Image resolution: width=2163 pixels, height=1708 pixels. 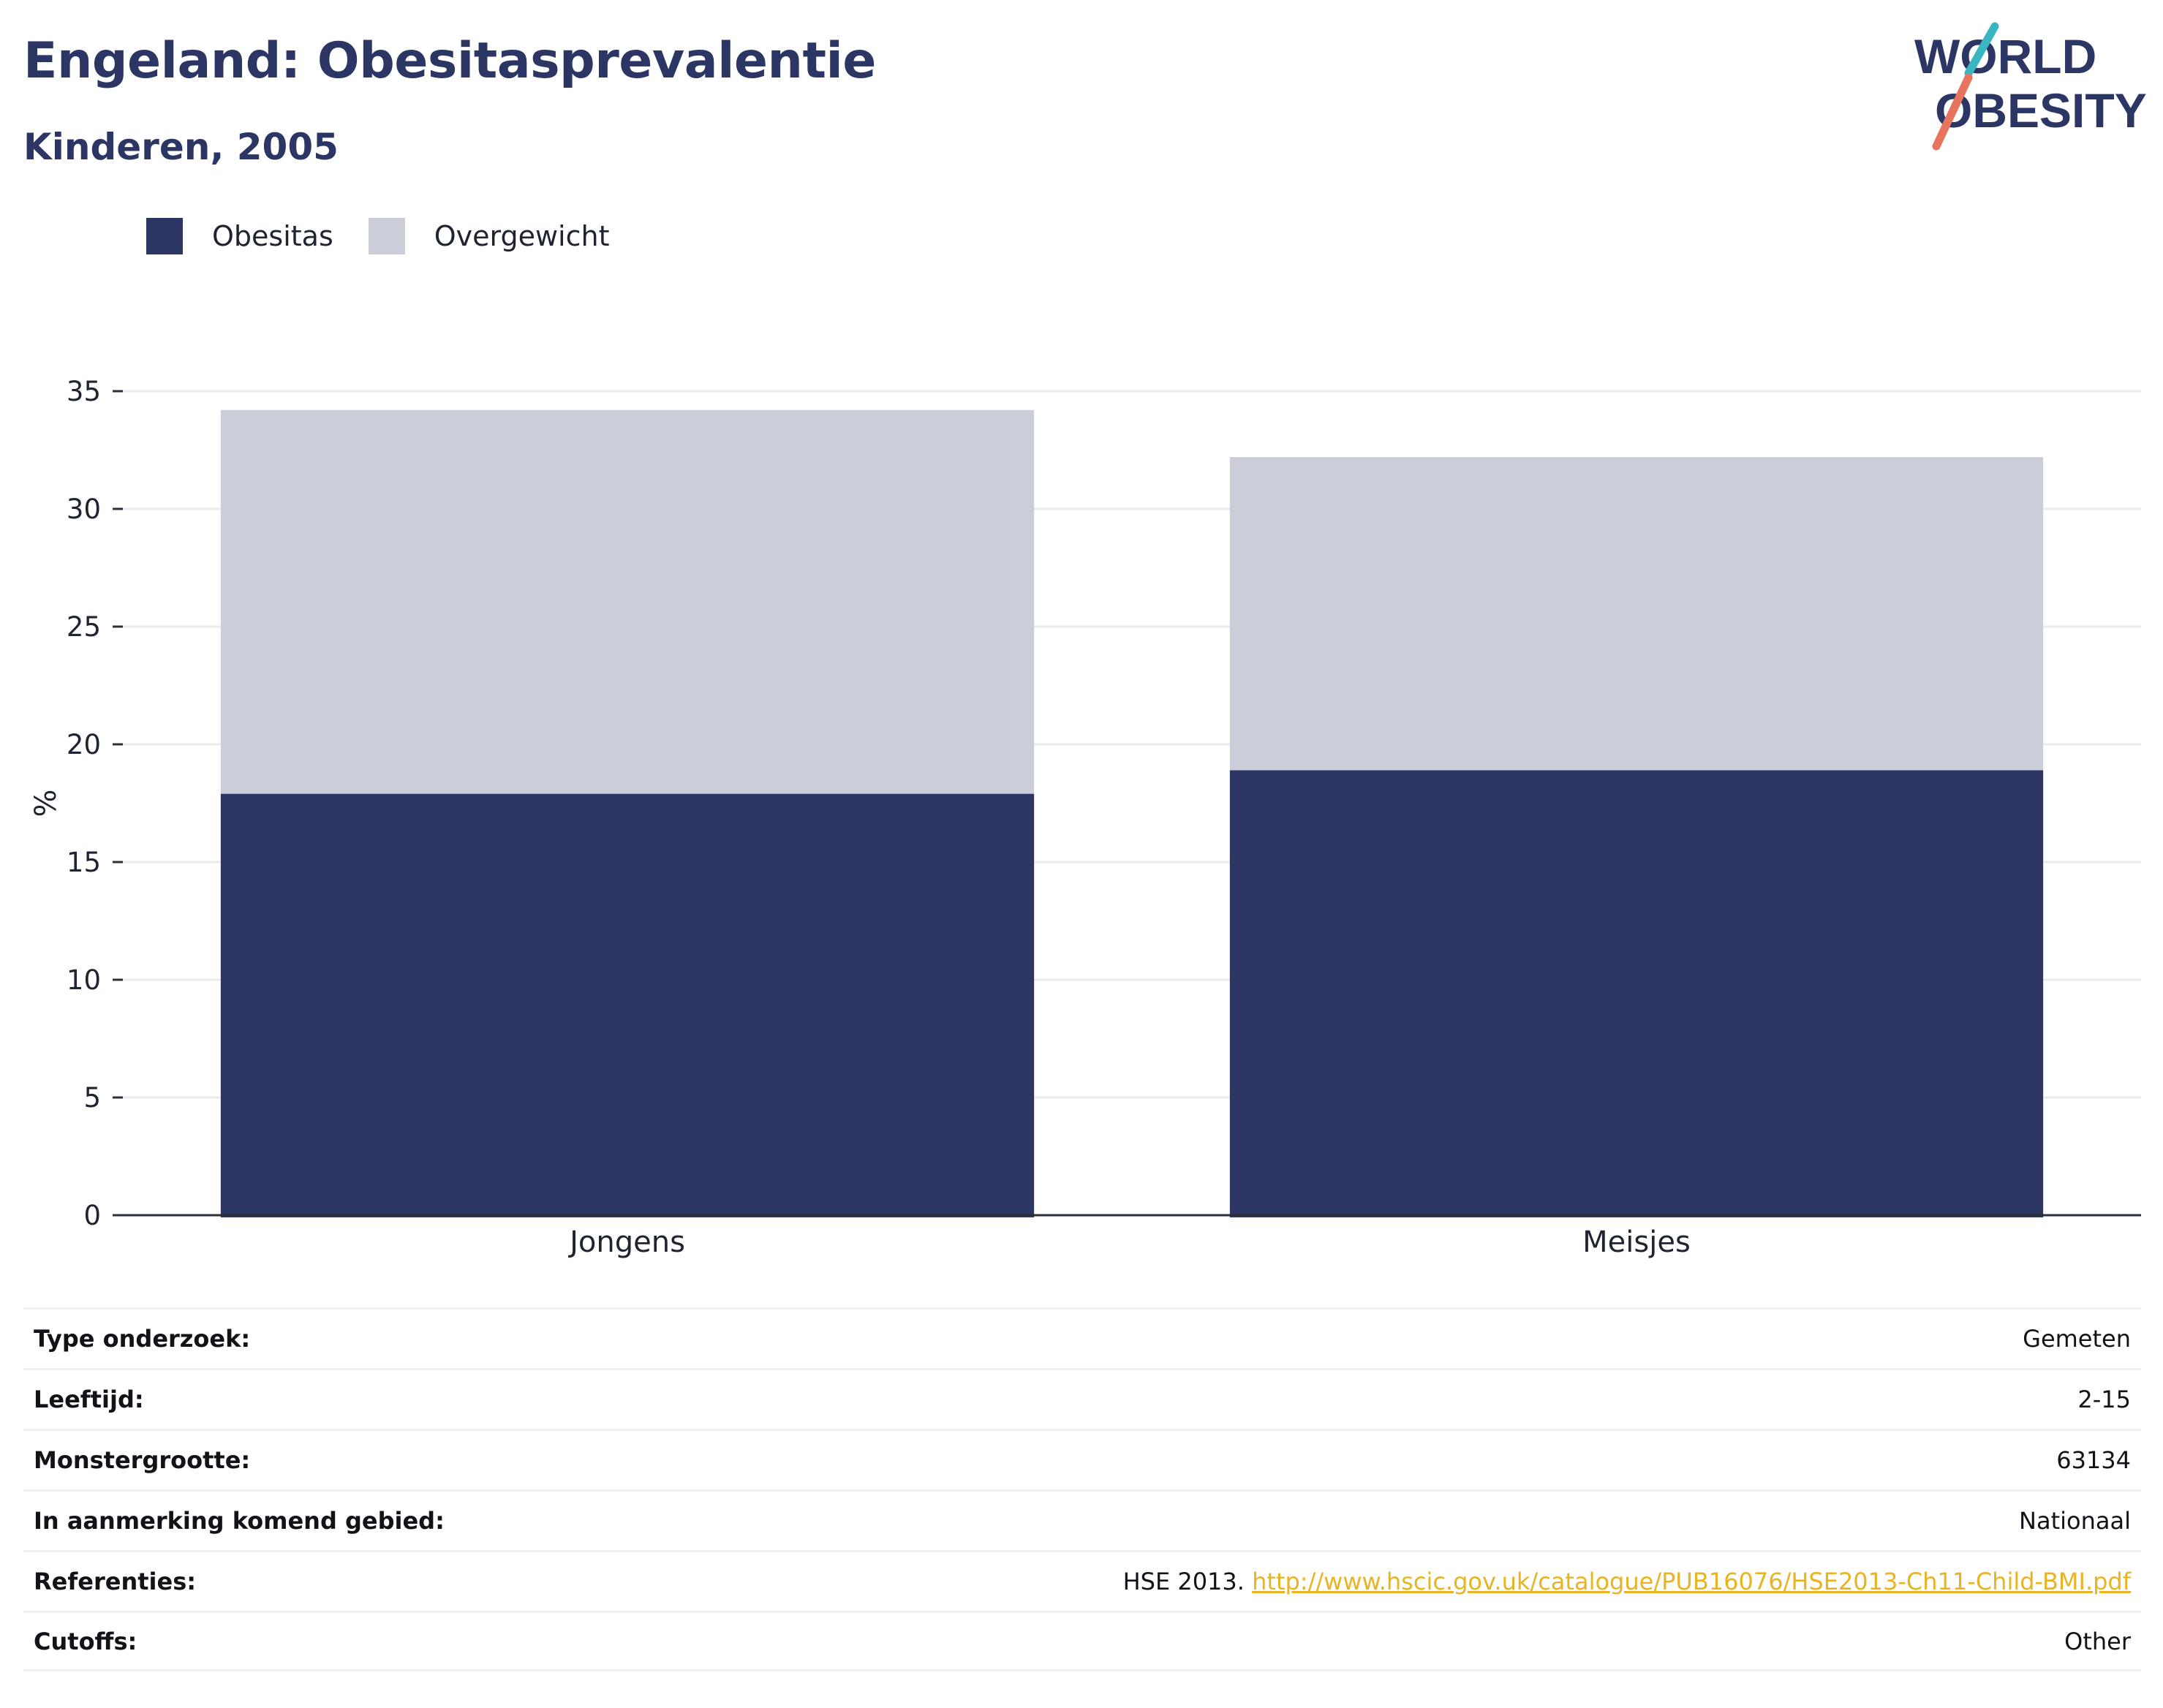 What do you see at coordinates (1636, 993) in the screenshot?
I see `bar-obesitas-meisjes` at bounding box center [1636, 993].